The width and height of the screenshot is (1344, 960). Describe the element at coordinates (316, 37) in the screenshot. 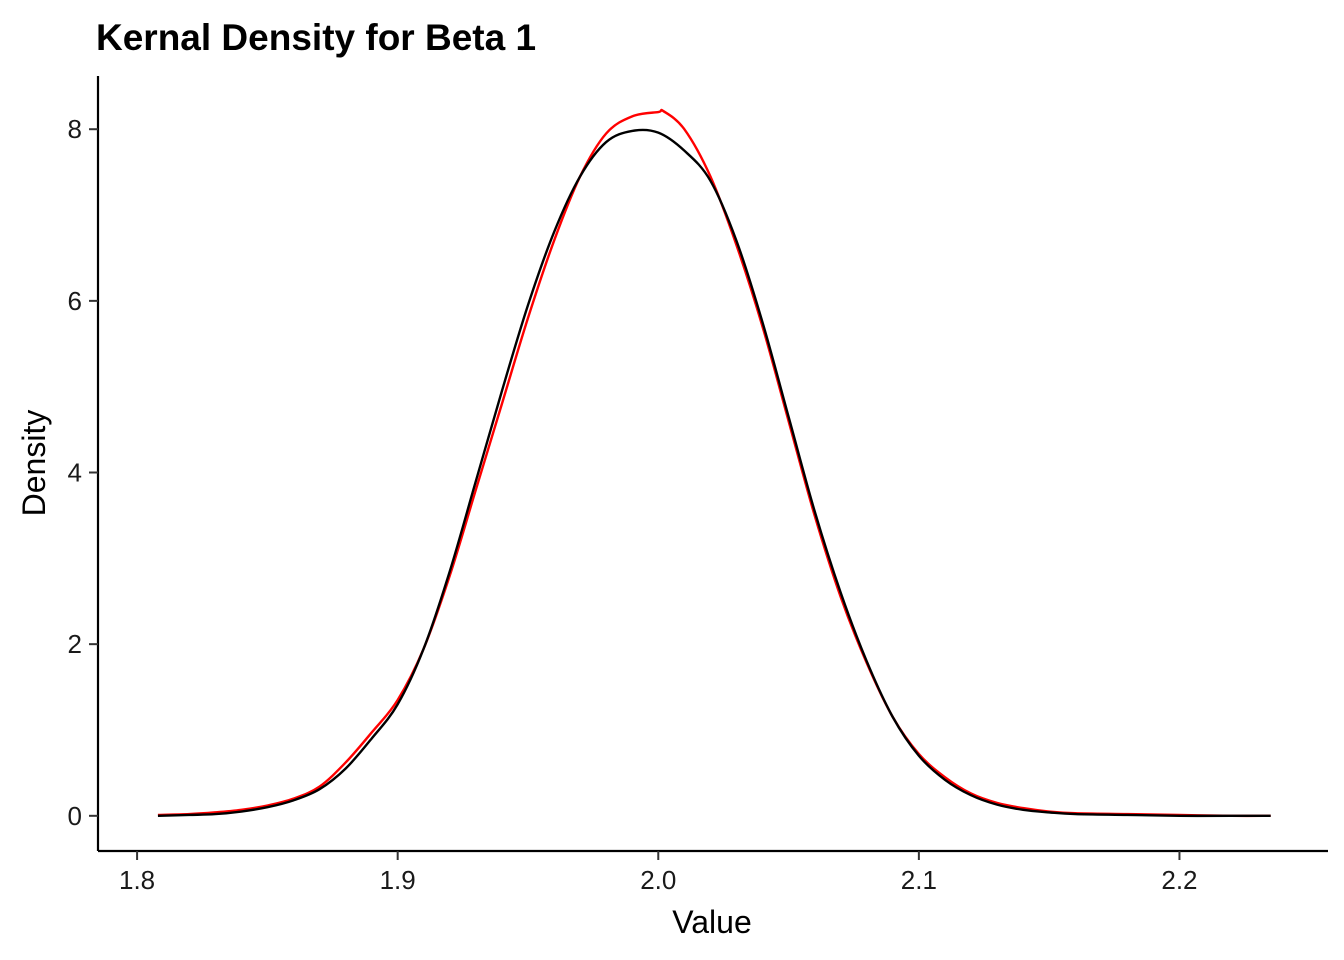

I see `chart-title: Kernal Density for Beta 1` at that location.